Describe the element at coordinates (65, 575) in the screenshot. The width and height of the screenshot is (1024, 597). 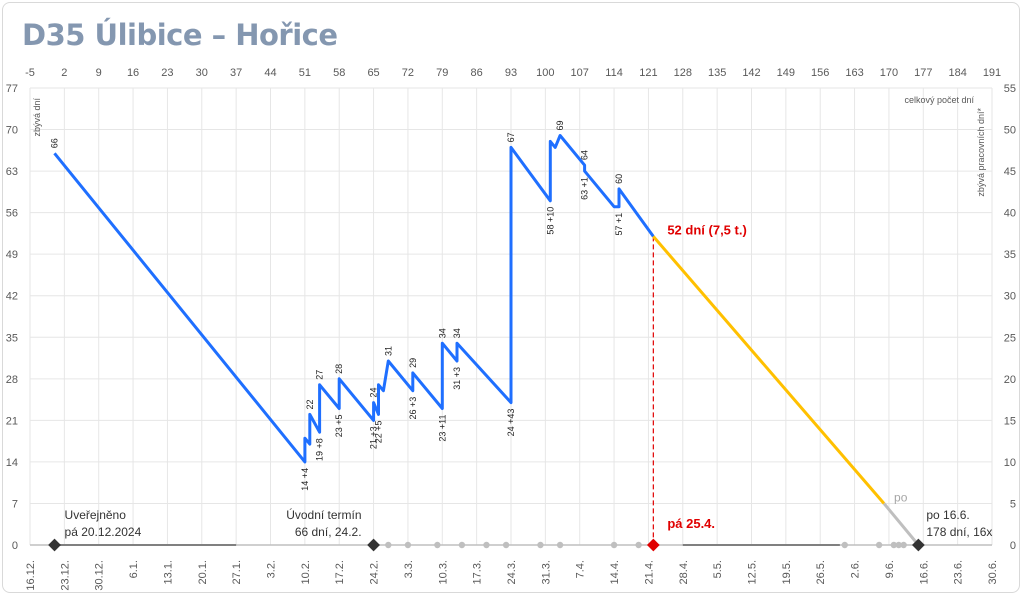
I see `date-tick-label: 23.12.` at that location.